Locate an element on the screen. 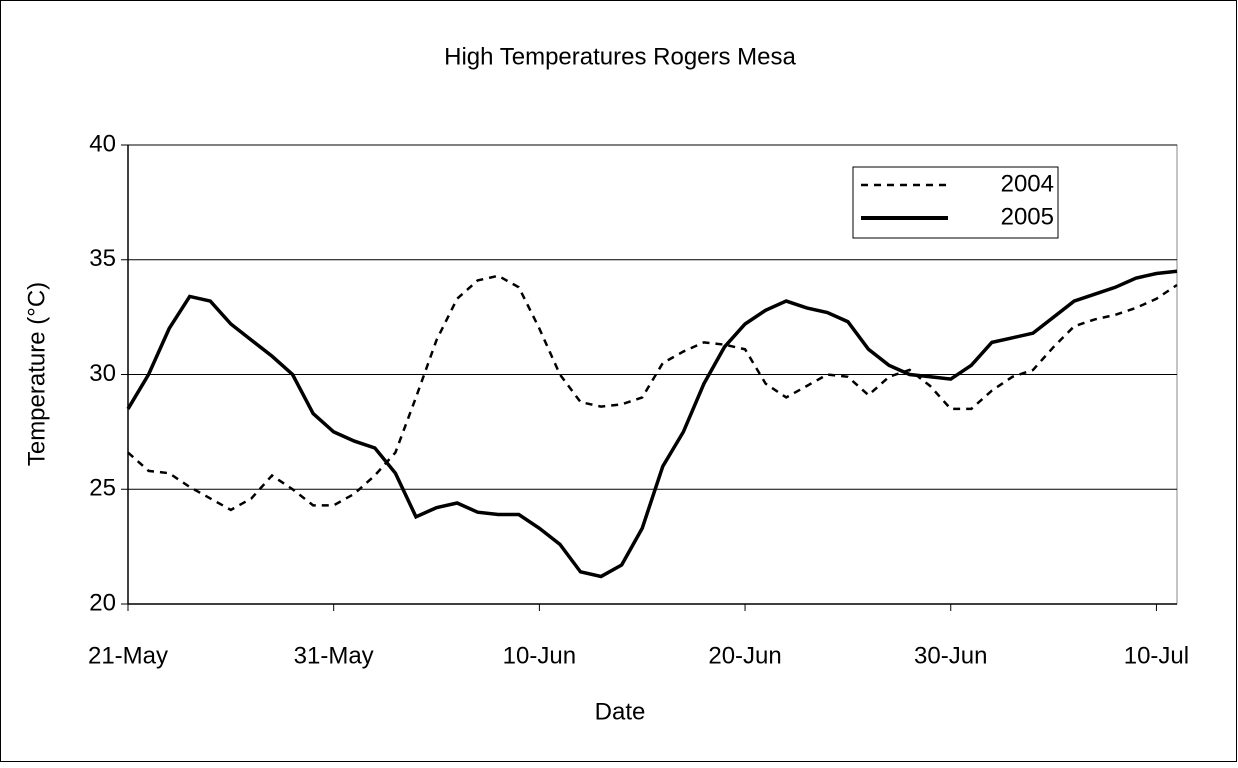 The width and height of the screenshot is (1238, 768). x-tick-label: 20-Jun is located at coordinates (744, 655).